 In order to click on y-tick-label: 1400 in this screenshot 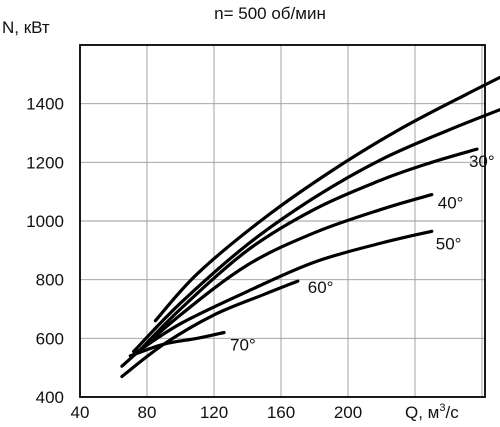, I will do `click(45, 104)`.